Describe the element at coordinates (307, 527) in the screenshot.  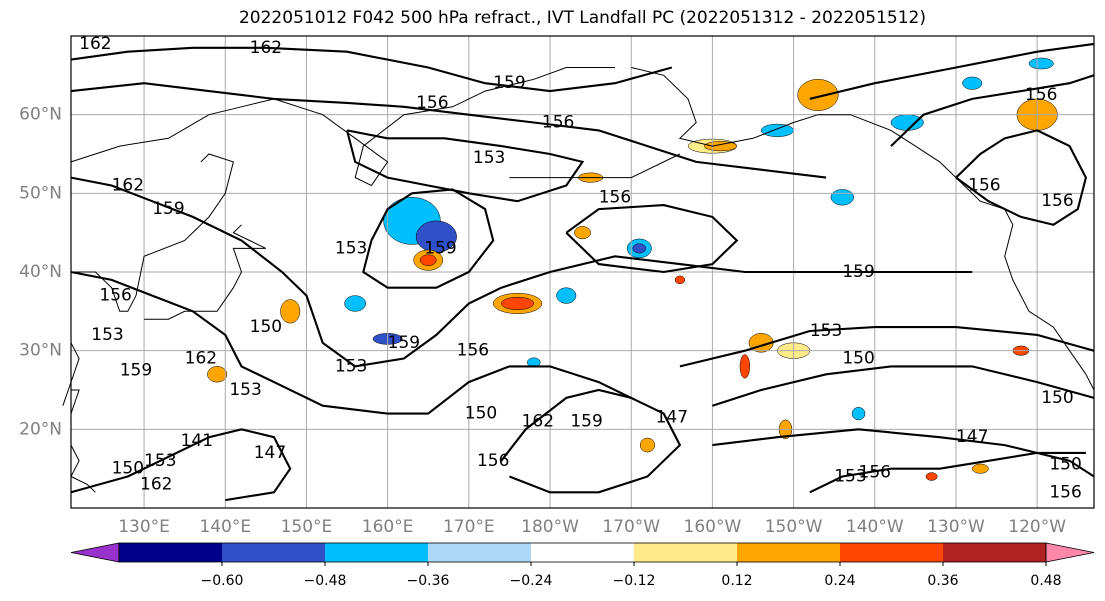
I see `longitude-label: 150°E` at that location.